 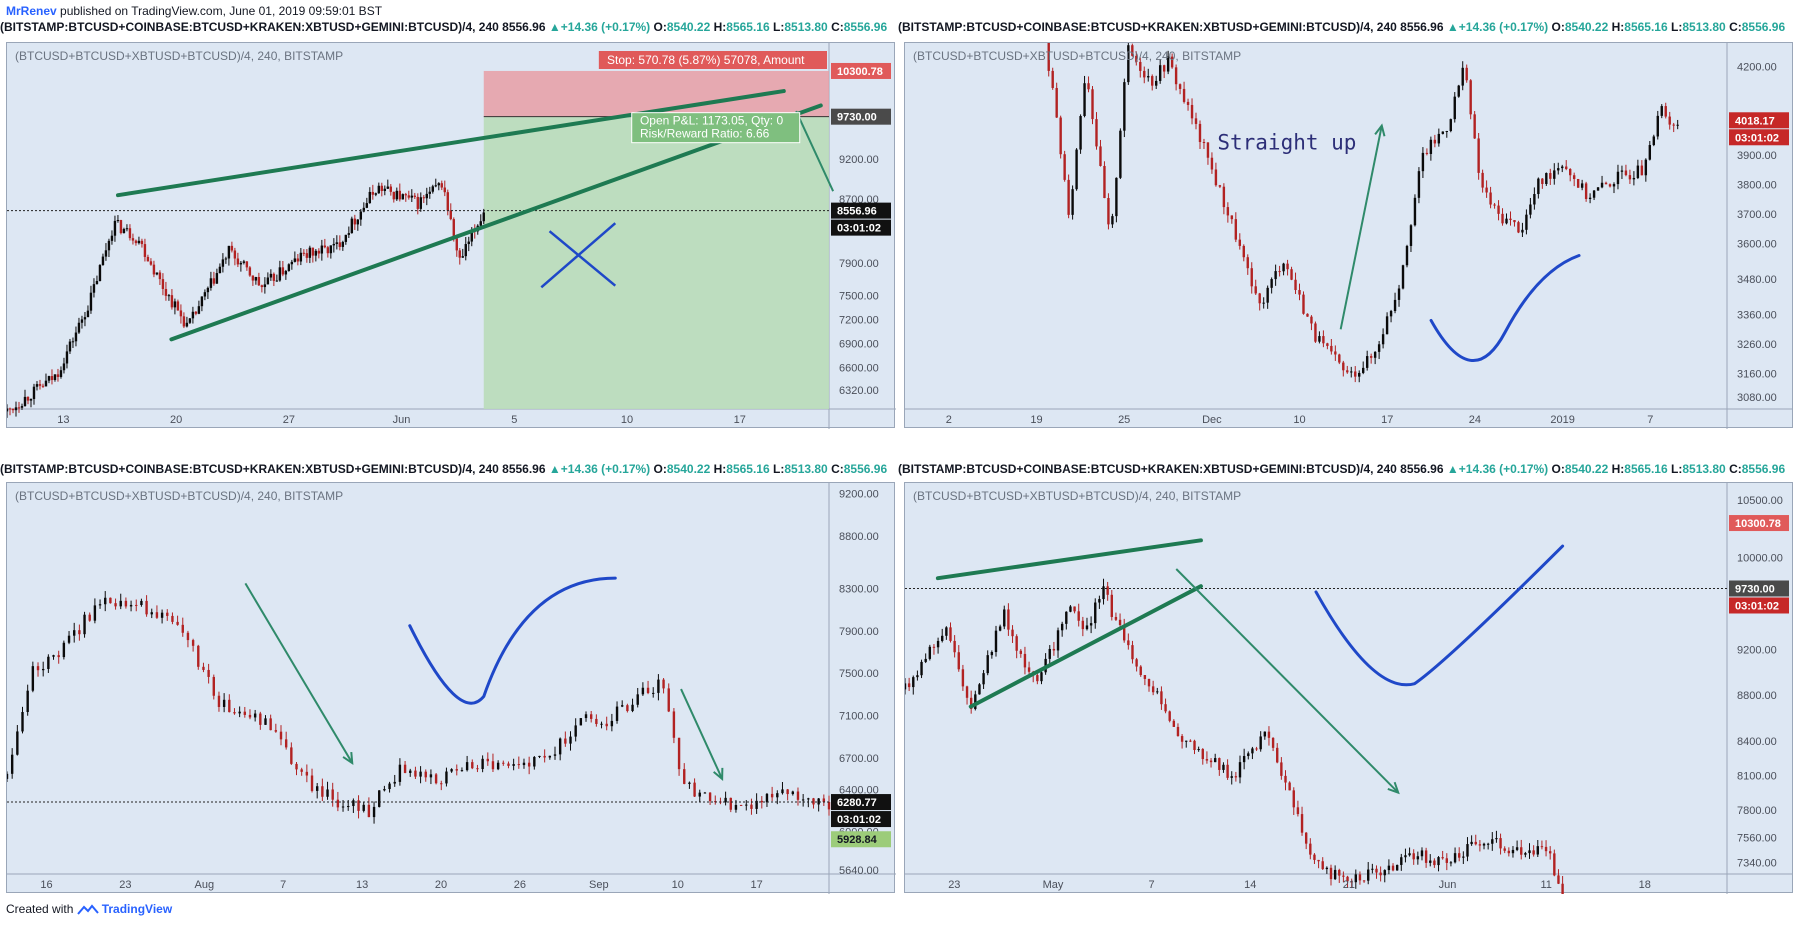 I want to click on open-label: O:, so click(x=660, y=27).